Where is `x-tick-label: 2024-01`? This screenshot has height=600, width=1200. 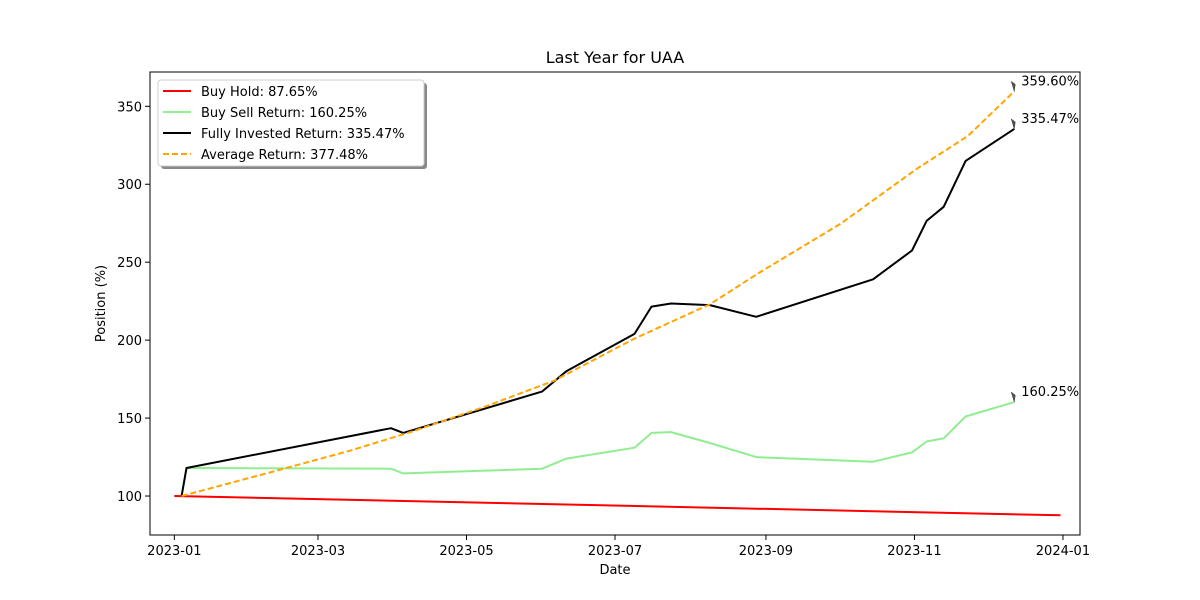
x-tick-label: 2024-01 is located at coordinates (1063, 551).